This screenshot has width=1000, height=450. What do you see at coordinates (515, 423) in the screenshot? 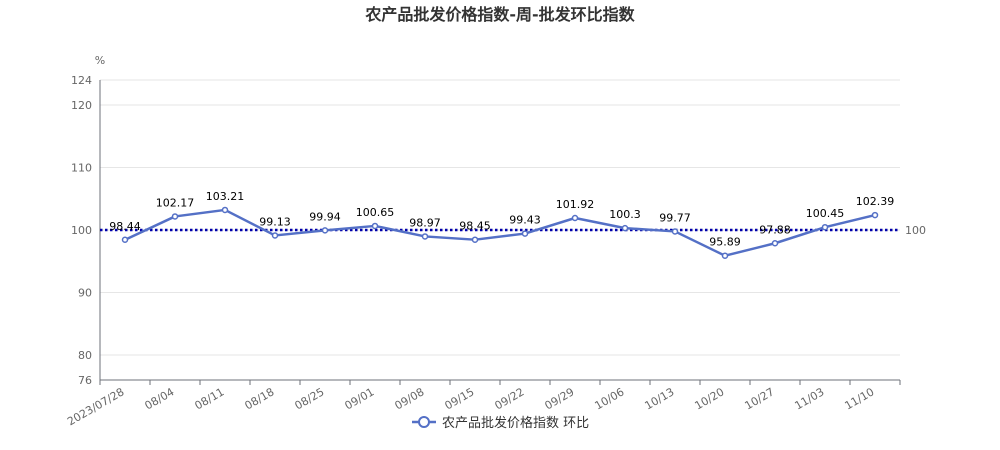
I see `legend-label: 农产品批发价格指数 环比` at bounding box center [515, 423].